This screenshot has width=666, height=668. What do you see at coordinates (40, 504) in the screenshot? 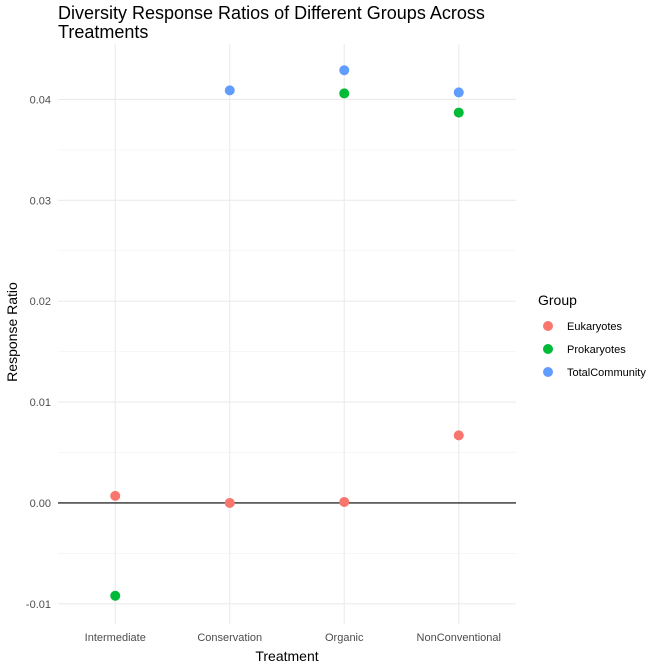
I see `y-tick-label: 0.00` at bounding box center [40, 504].